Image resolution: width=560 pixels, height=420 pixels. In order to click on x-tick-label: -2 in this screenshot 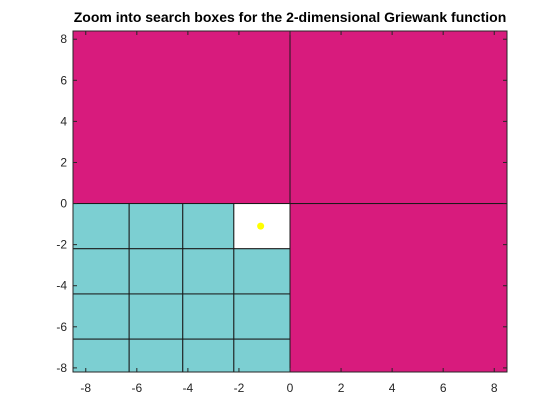, I will do `click(239, 388)`.